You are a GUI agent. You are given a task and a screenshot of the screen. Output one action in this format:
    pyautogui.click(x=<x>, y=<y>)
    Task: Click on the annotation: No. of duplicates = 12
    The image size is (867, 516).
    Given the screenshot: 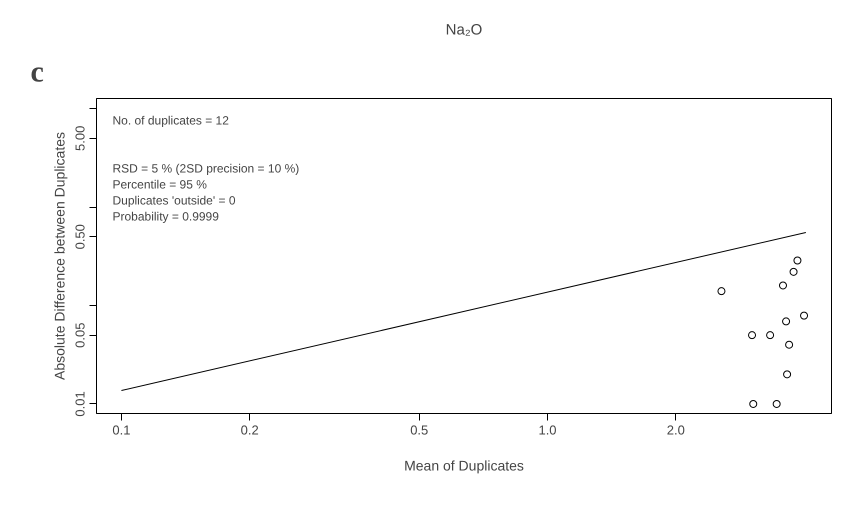 What is the action you would take?
    pyautogui.click(x=171, y=121)
    